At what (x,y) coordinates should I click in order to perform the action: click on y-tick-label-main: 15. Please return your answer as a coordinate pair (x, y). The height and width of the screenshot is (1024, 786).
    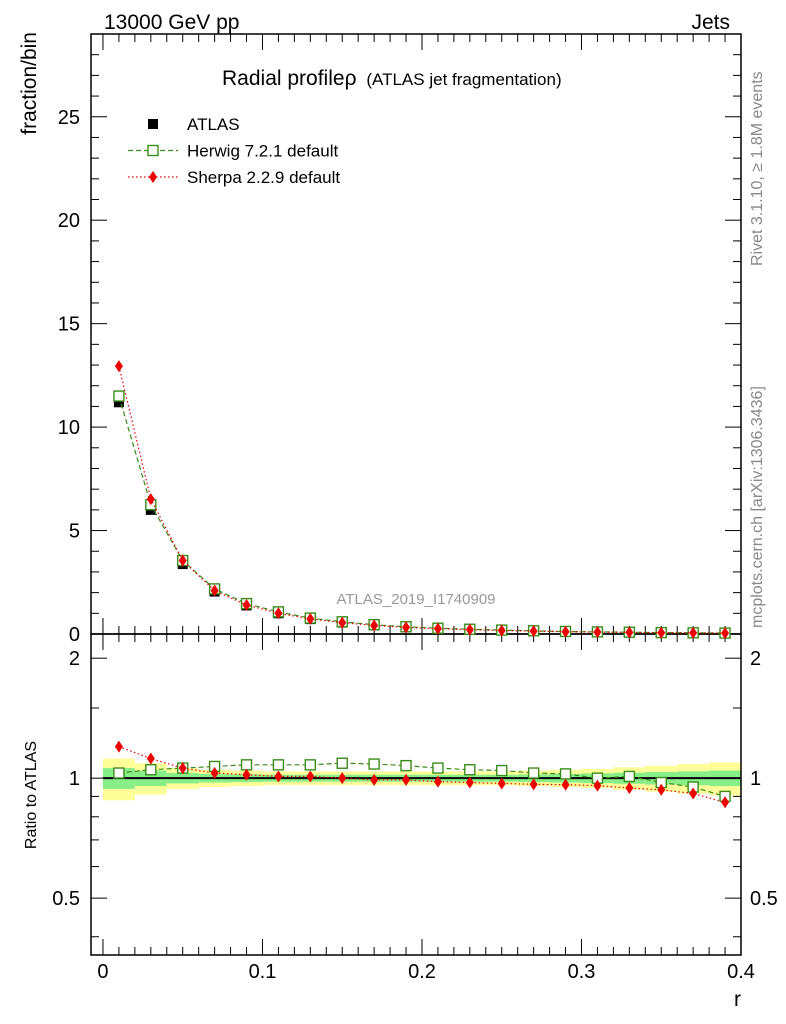
    Looking at the image, I should click on (69, 325).